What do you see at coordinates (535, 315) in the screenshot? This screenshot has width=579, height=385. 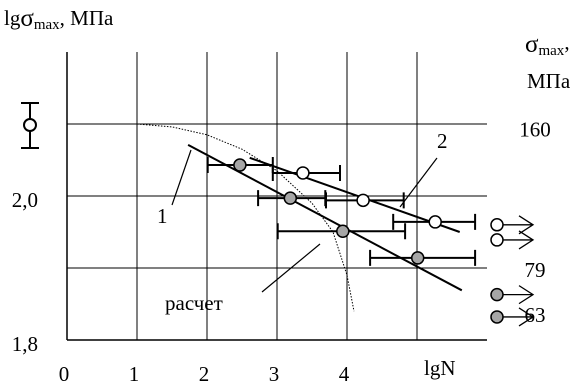 I see `y2-tick-label: 63` at bounding box center [535, 315].